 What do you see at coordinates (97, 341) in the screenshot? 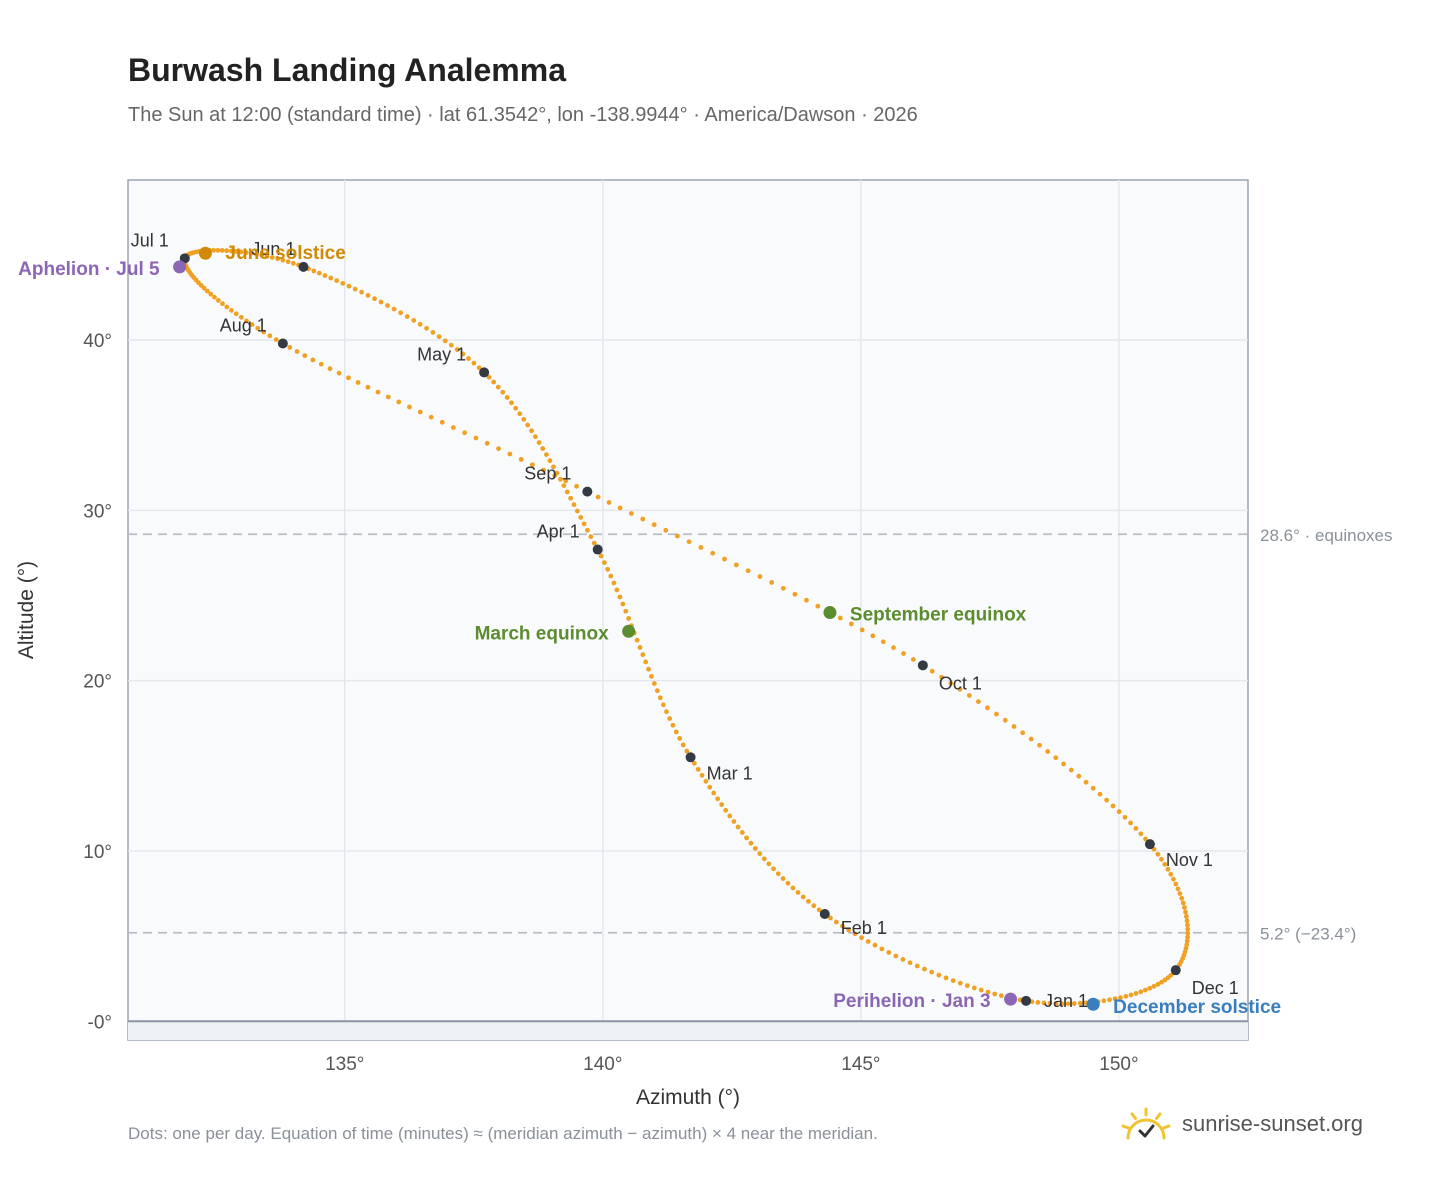
I see `y-tick-label: 40°` at bounding box center [97, 341].